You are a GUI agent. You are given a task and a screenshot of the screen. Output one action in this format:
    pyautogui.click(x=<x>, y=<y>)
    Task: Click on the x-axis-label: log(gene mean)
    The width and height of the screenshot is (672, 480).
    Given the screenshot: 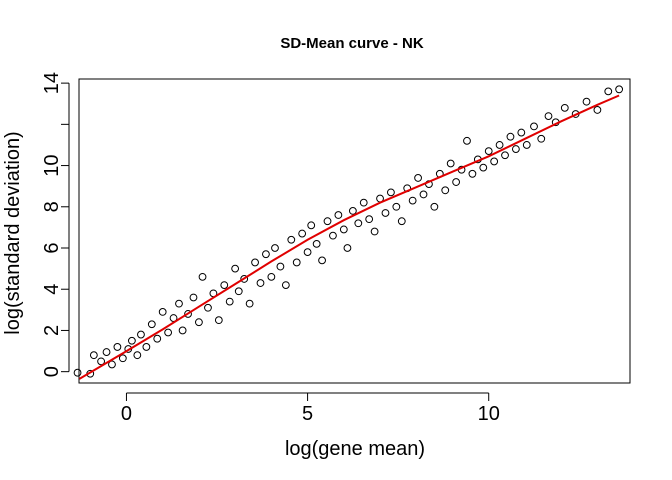 What is the action you would take?
    pyautogui.click(x=355, y=449)
    